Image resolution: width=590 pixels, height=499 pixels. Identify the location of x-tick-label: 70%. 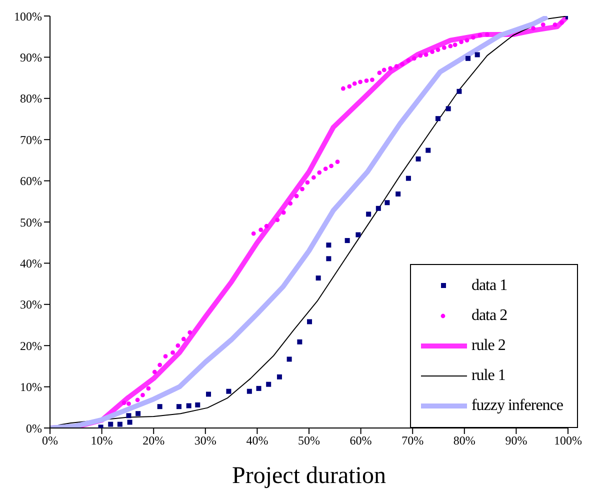
(413, 441).